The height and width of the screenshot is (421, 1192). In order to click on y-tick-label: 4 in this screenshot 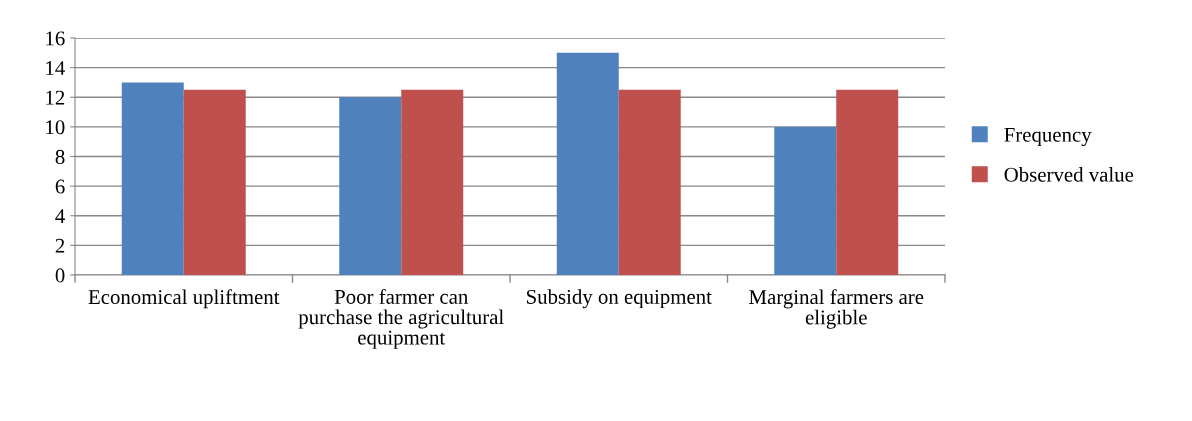, I will do `click(60, 216)`.